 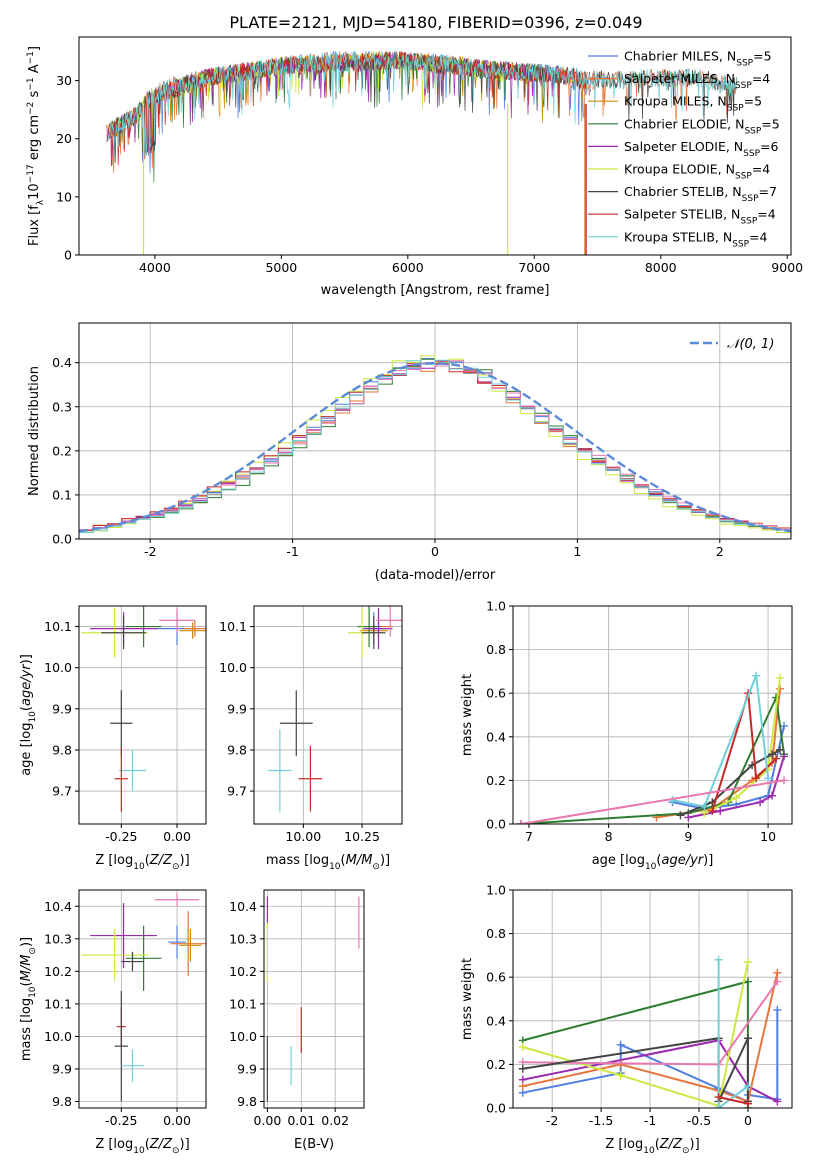 I want to click on y-tick-label: 0.0, so click(x=496, y=1108).